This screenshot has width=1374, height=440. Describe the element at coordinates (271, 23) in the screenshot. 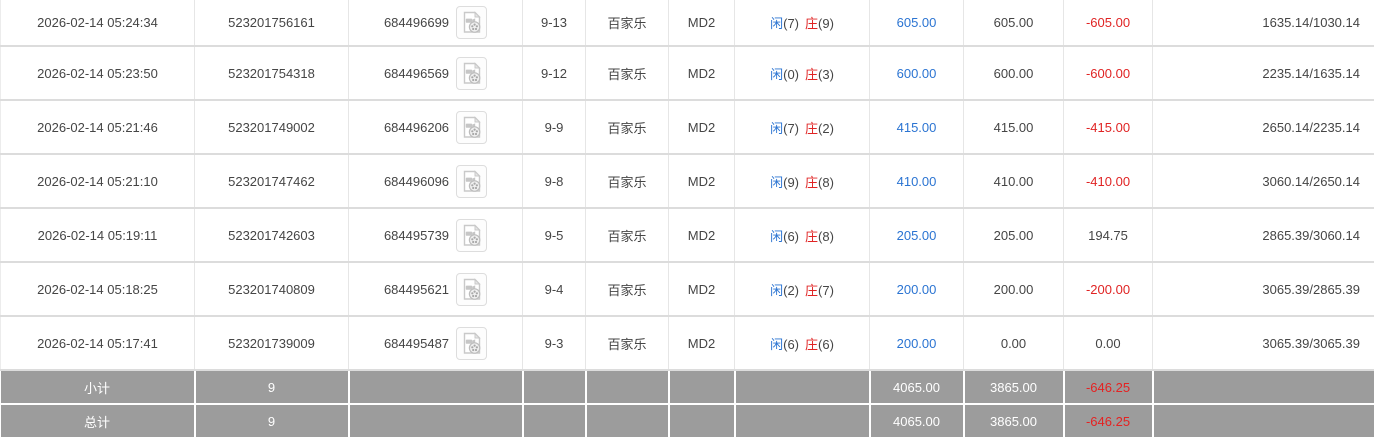

I see `order-no-cell: 523201756161` at that location.